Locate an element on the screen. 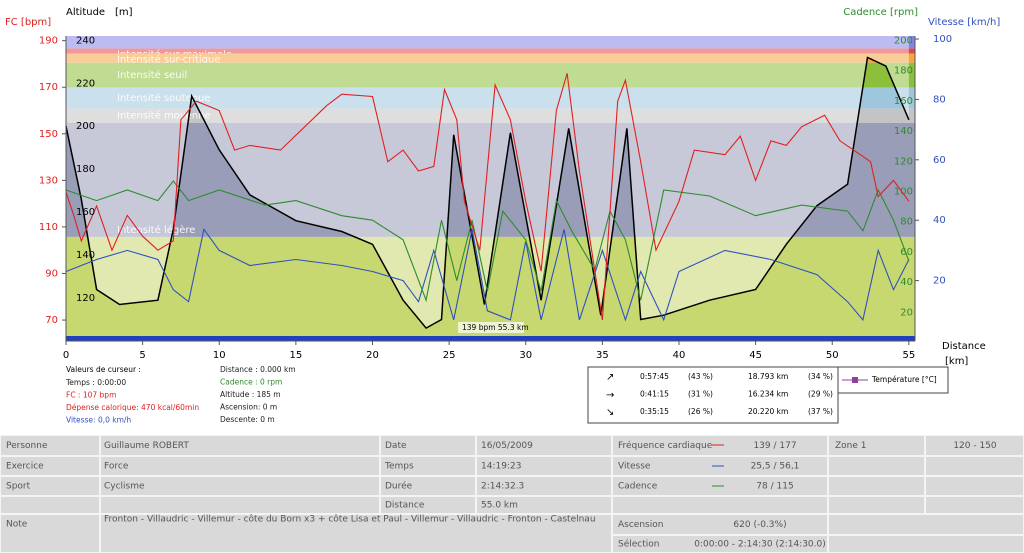  distance-title: Distance is located at coordinates (964, 346).